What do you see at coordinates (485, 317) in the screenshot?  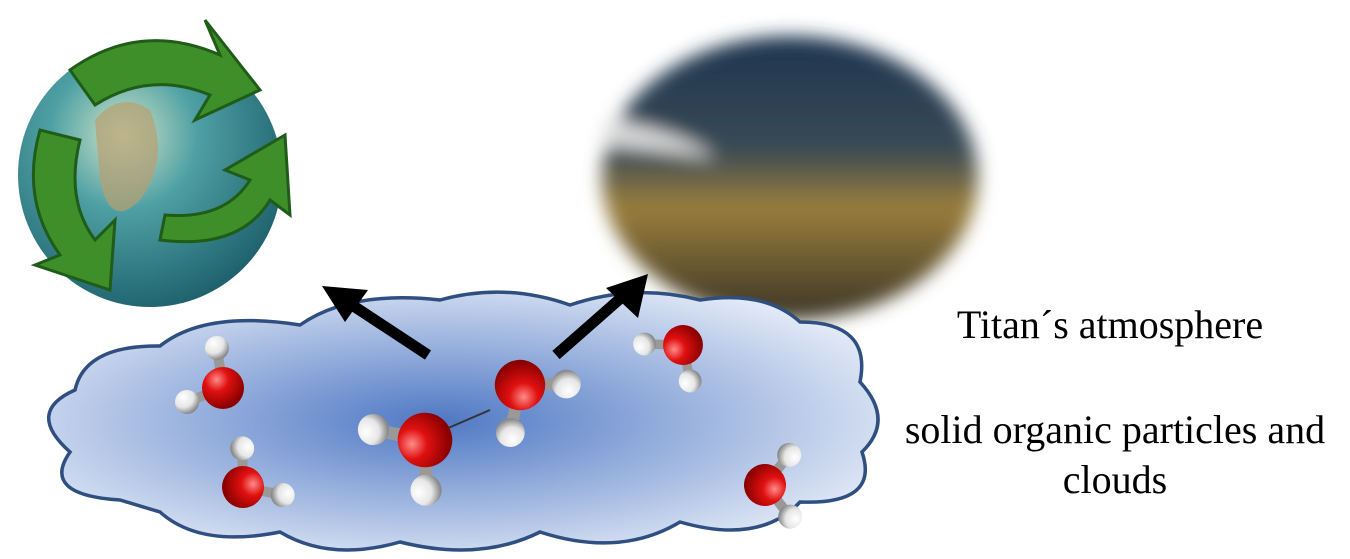 I see `arrows` at bounding box center [485, 317].